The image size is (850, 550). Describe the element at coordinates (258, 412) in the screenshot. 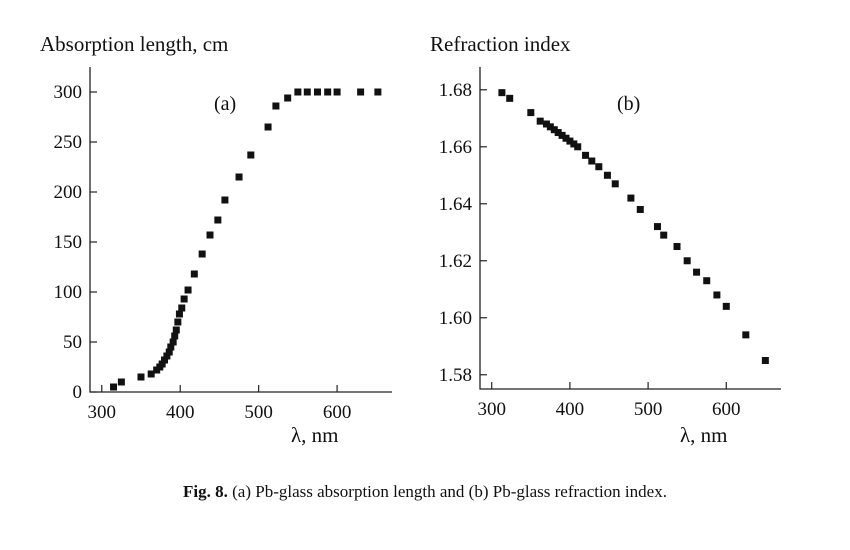

I see `panel-a-xtick-label: 500` at that location.